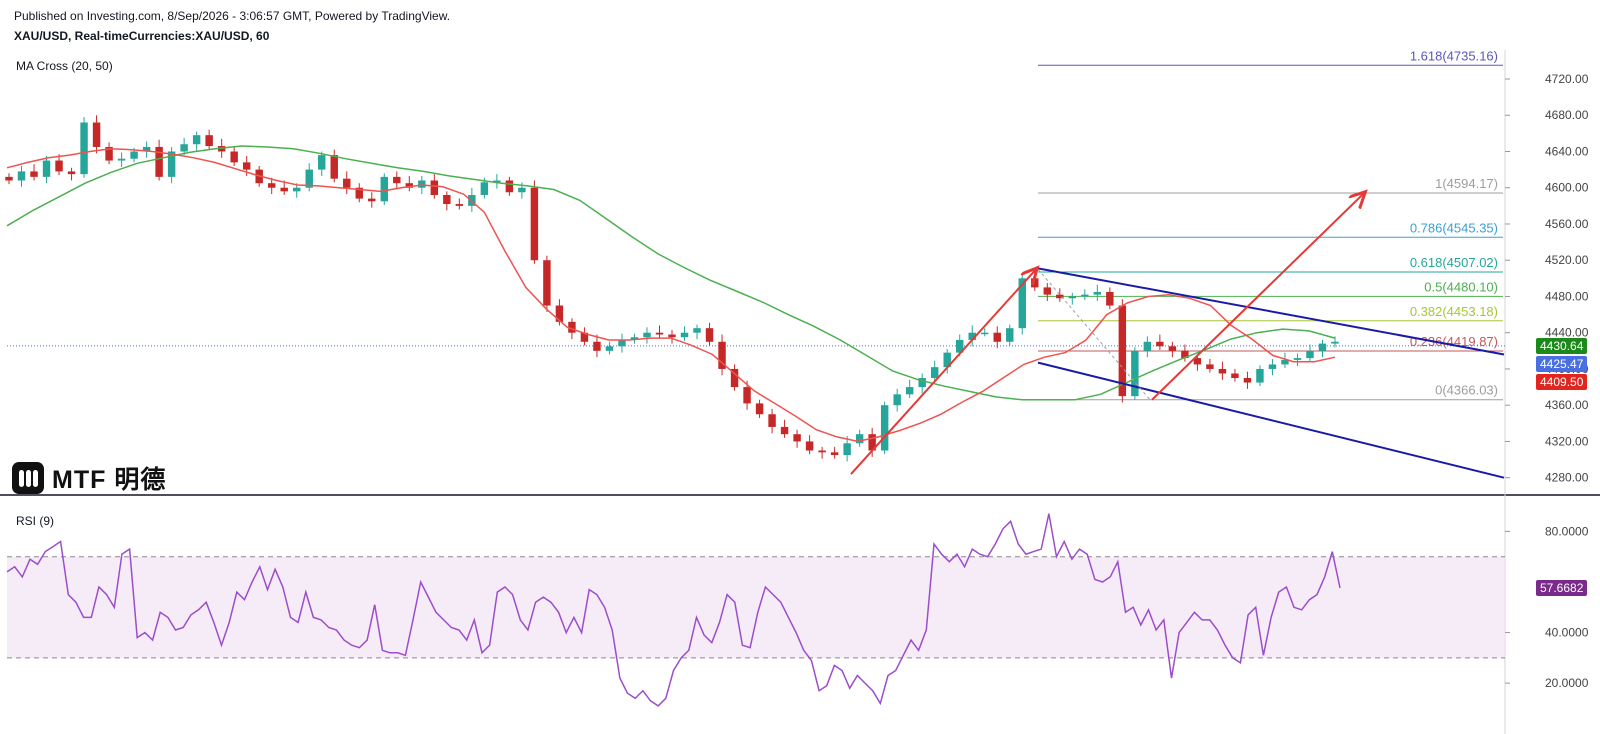  I want to click on fib-level-label: 1(4594.17), so click(1466, 183).